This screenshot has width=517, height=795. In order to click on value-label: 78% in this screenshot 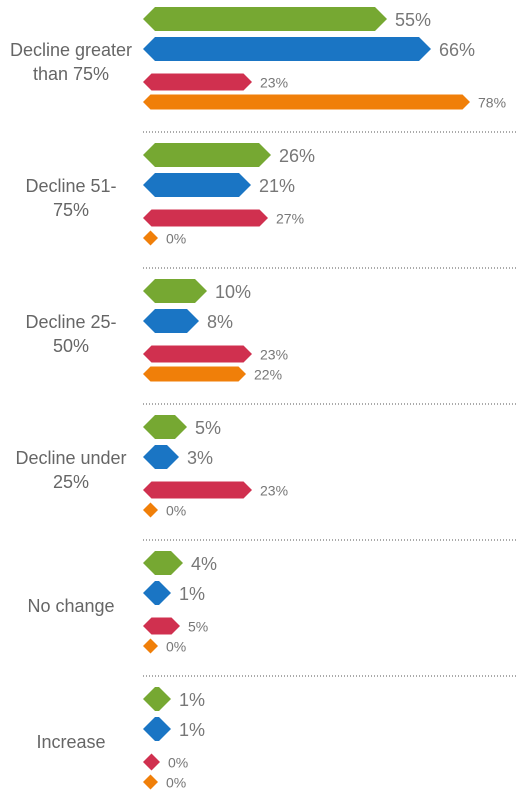, I will do `click(492, 103)`.